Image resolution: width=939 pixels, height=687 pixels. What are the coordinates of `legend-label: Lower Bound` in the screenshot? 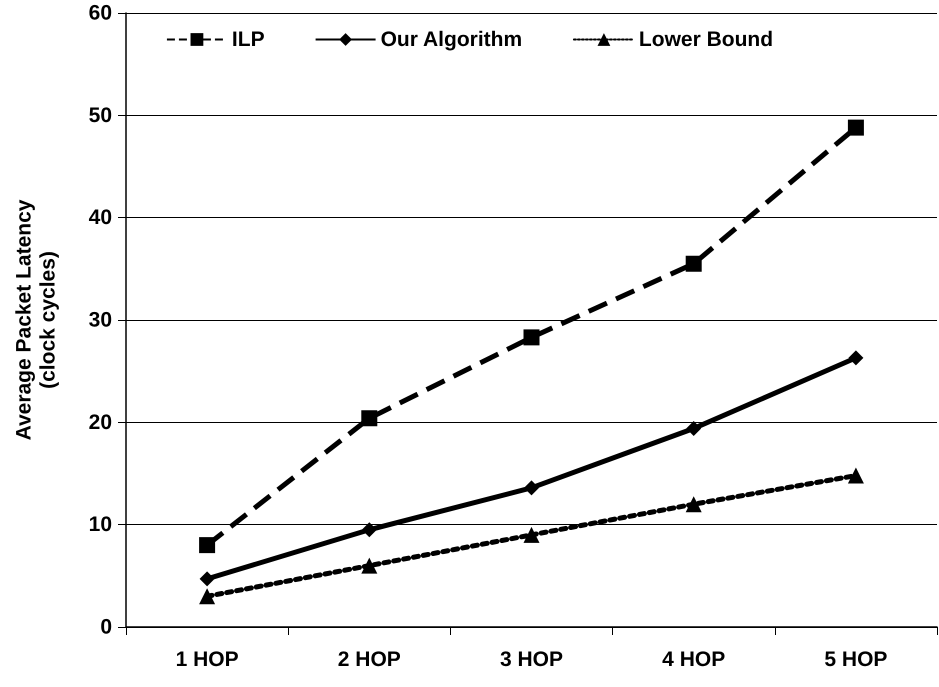 It's located at (706, 39).